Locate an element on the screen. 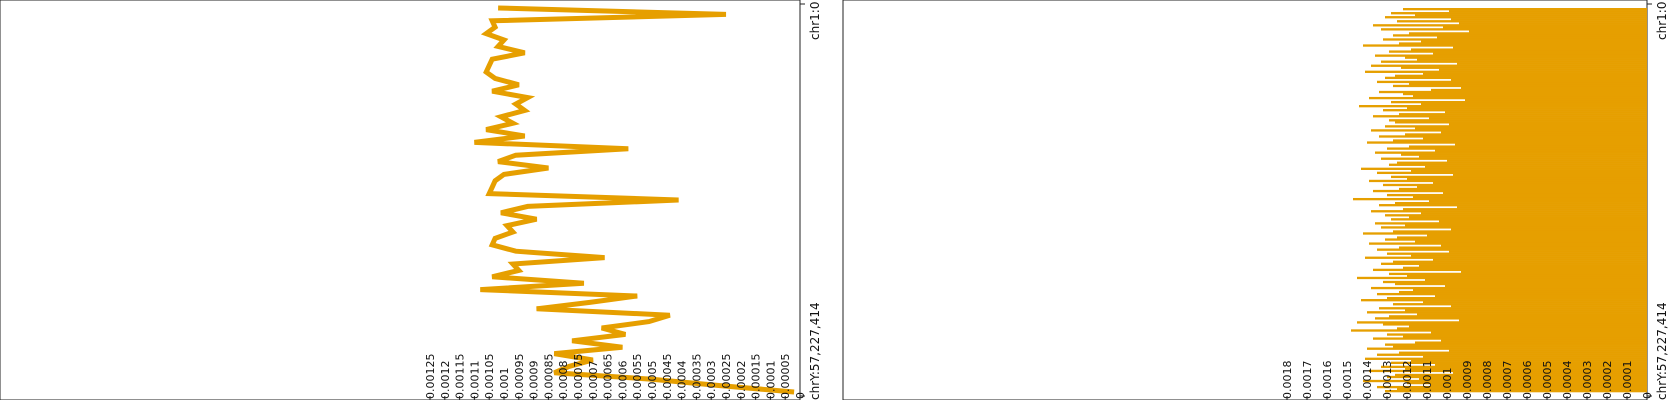 The image size is (1670, 400). y-tick-label: 0.0004 is located at coordinates (682, 380).